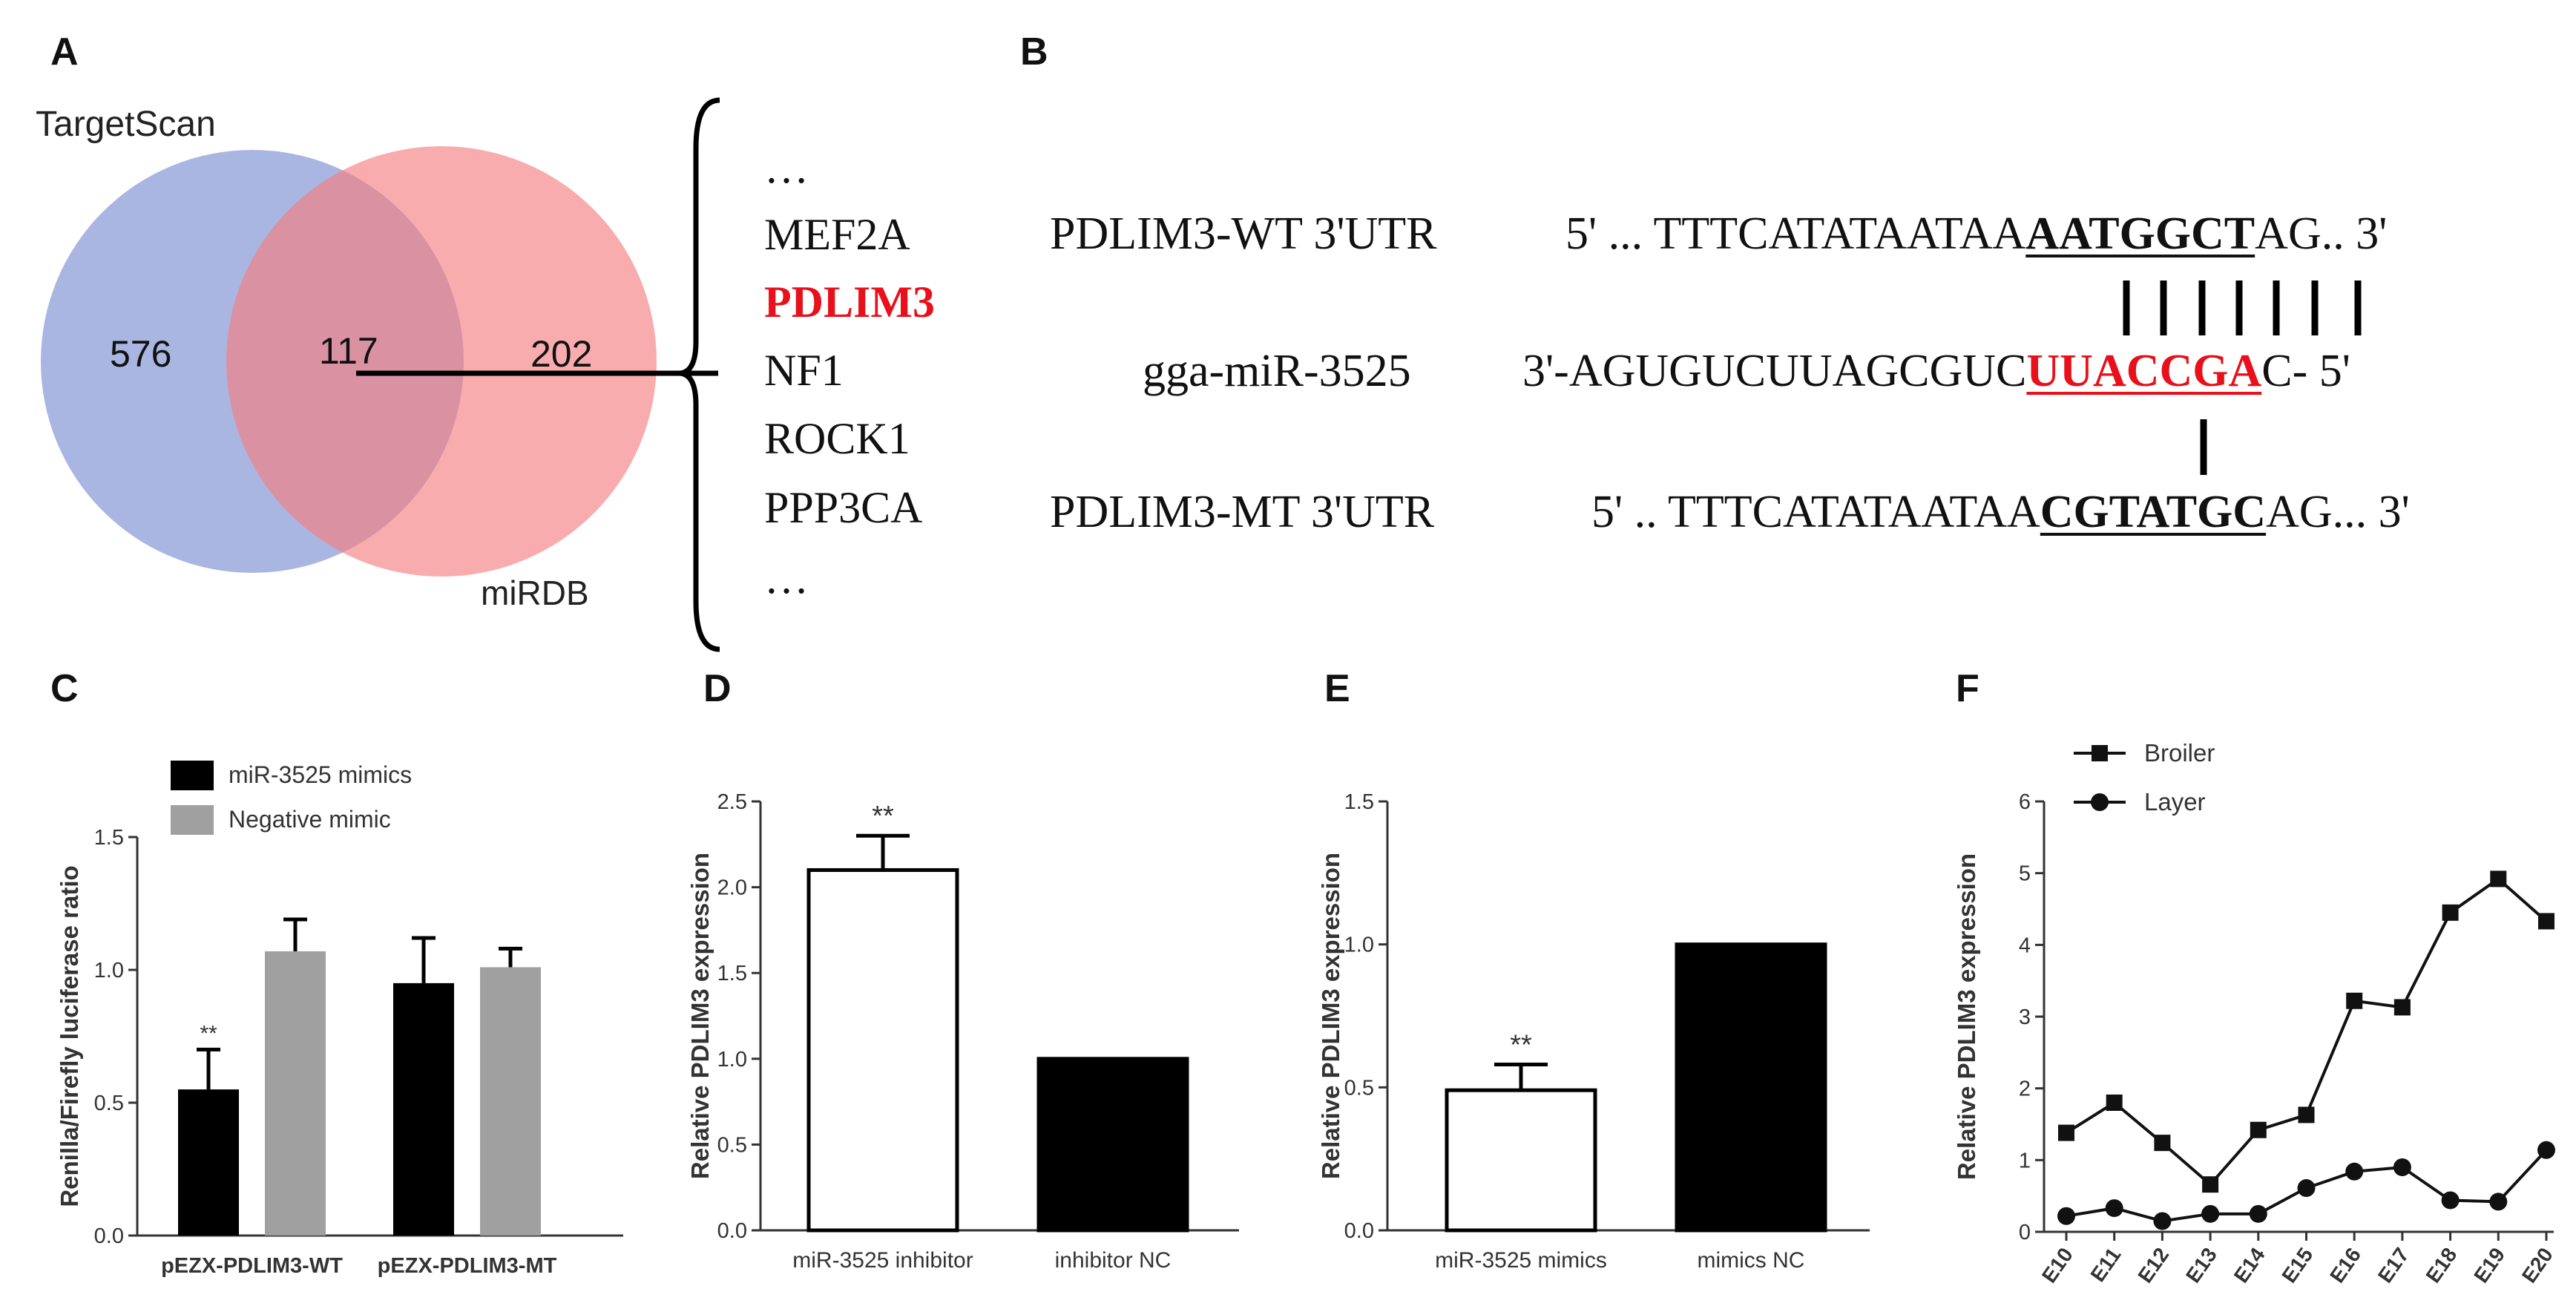 This screenshot has width=2576, height=1309. Describe the element at coordinates (2144, 371) in the screenshot. I see `mirna-seed: UUACCGA` at that location.